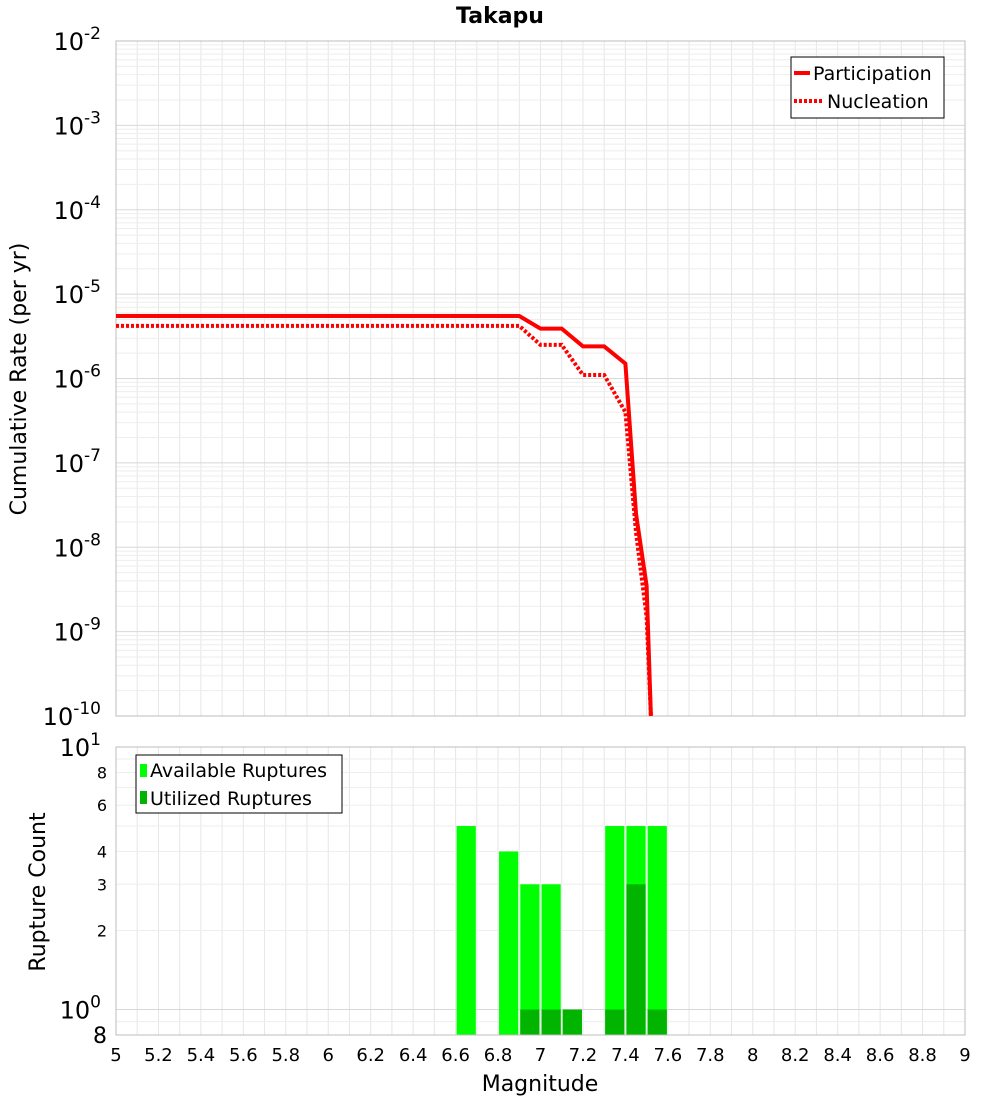 The height and width of the screenshot is (1100, 1000). What do you see at coordinates (328, 1055) in the screenshot?
I see `x-tick-label: 6` at bounding box center [328, 1055].